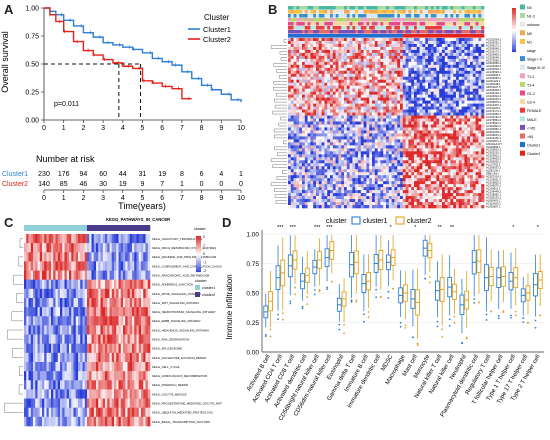  What do you see at coordinates (493, 138) in the screenshot?
I see `b-row-label: AC024230.1` at bounding box center [493, 138].